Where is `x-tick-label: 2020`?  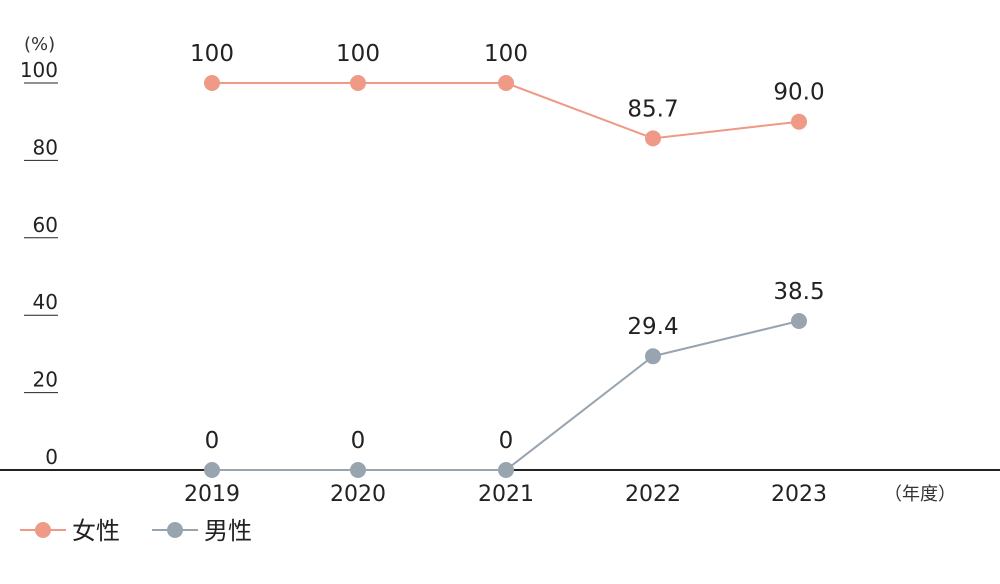
x-tick-label: 2020 is located at coordinates (358, 494).